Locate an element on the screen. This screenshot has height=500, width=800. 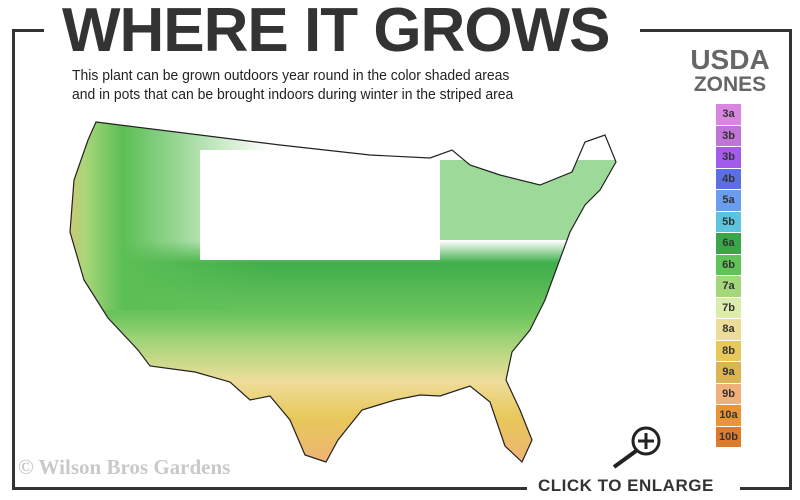
legend-zone-4b: 4b is located at coordinates (728, 178).